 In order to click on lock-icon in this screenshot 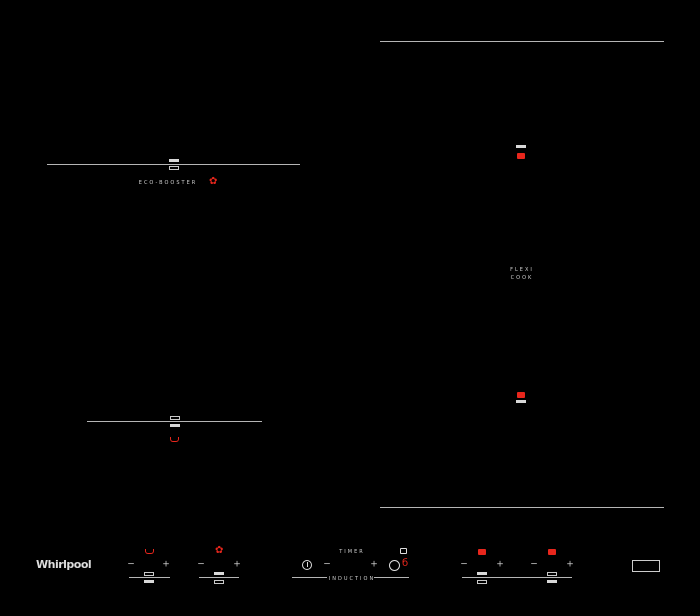, I will do `click(403, 551)`.